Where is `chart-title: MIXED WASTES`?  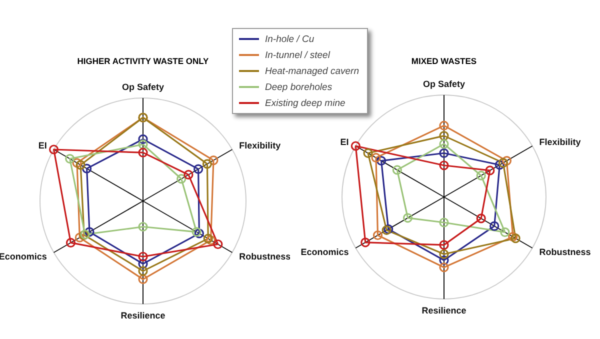
chart-title: MIXED WASTES is located at coordinates (444, 61).